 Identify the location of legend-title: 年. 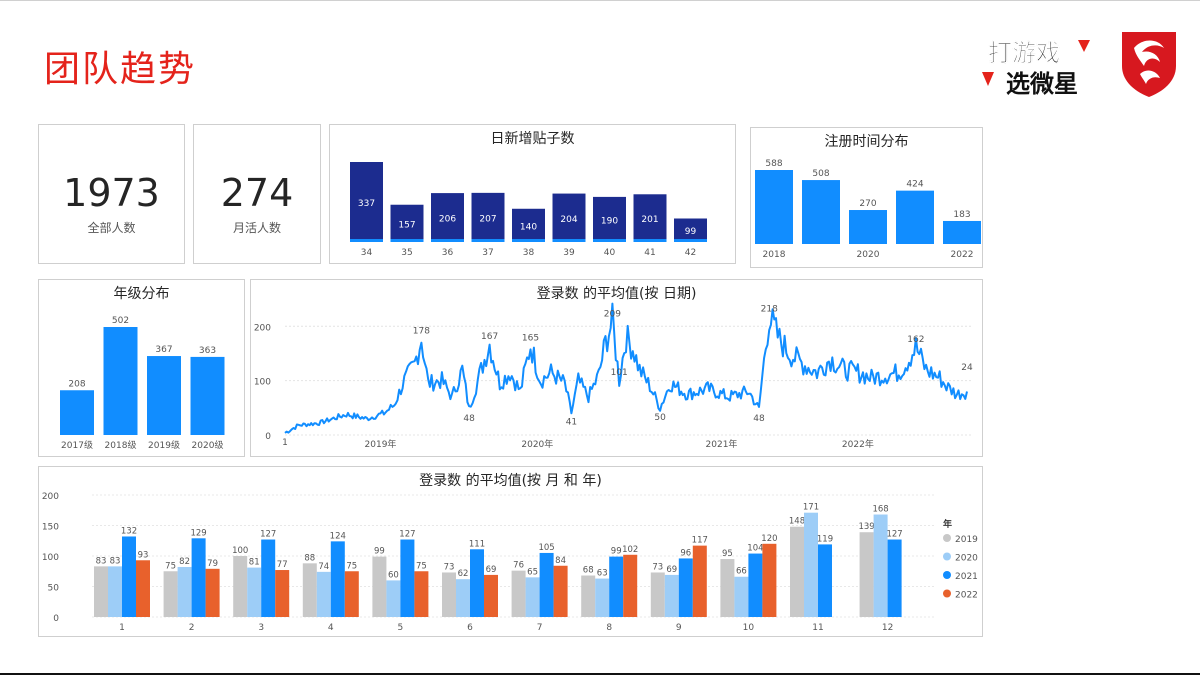
(947, 524).